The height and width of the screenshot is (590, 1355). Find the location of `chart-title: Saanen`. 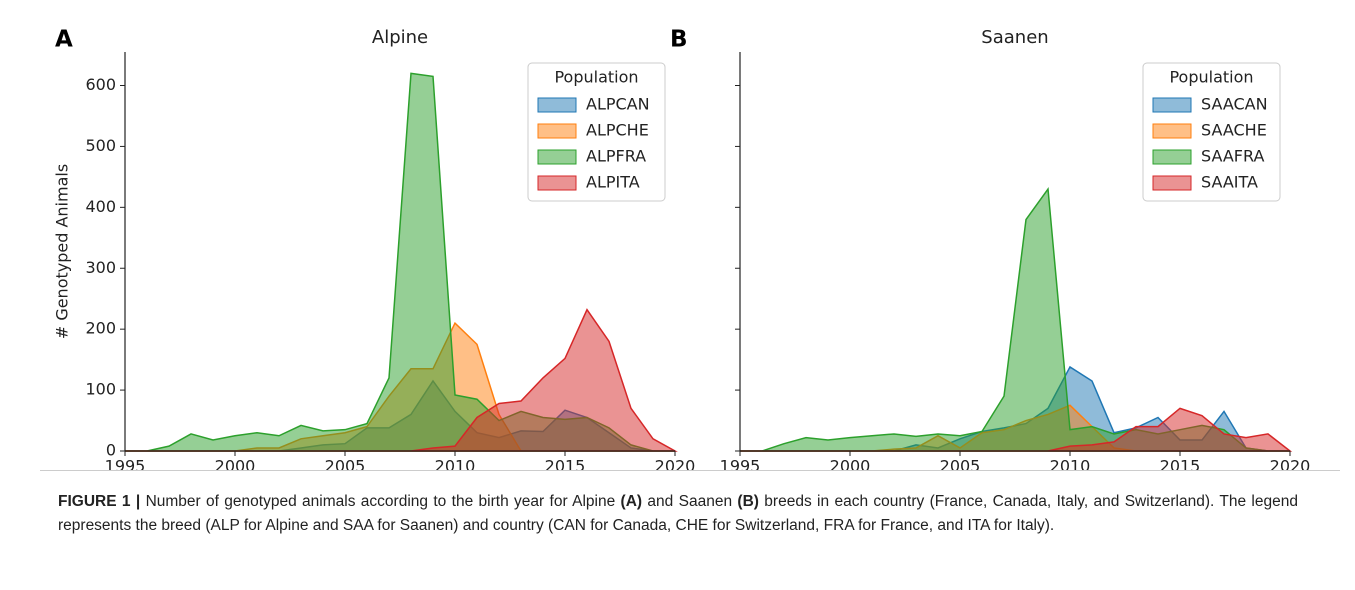

chart-title: Saanen is located at coordinates (1014, 37).